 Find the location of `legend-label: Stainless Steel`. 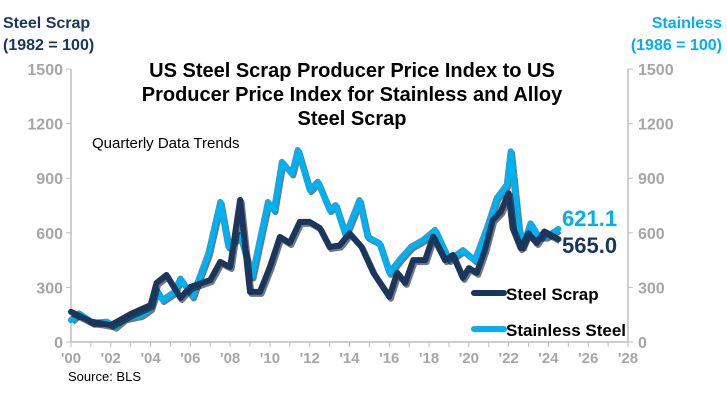

legend-label: Stainless Steel is located at coordinates (566, 330).